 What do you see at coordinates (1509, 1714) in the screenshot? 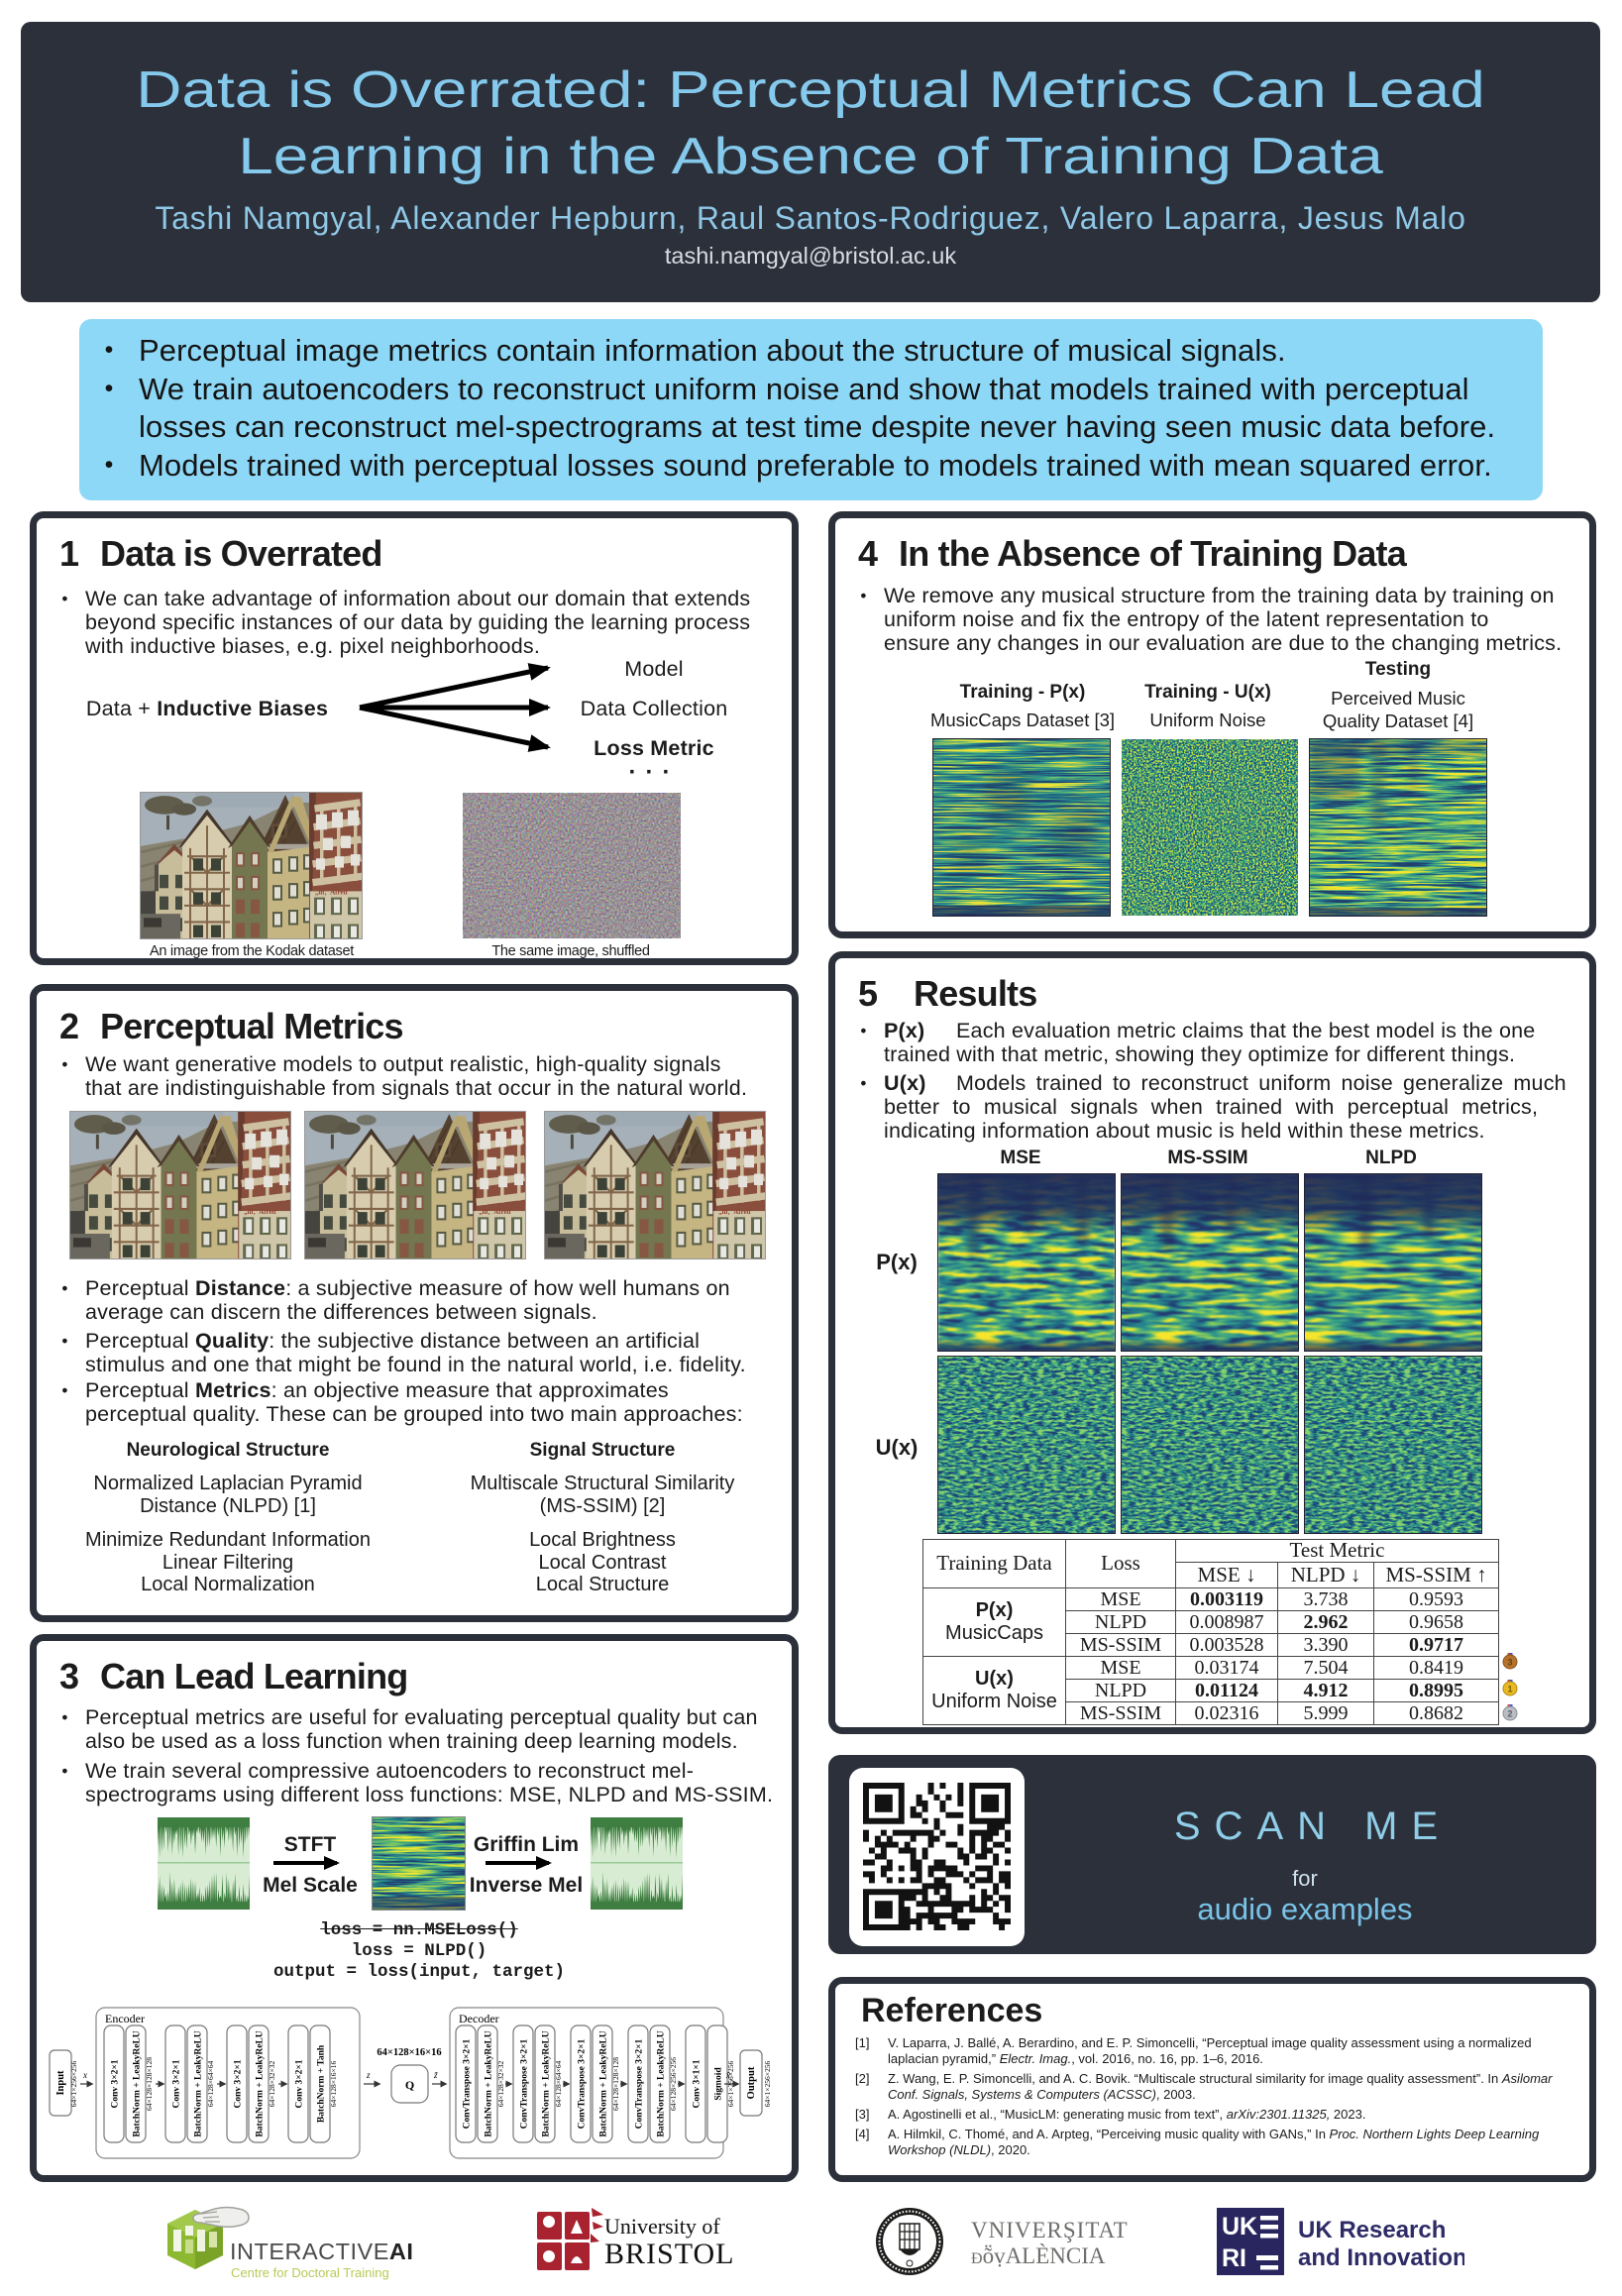
I see `svg-text: 2` at bounding box center [1509, 1714].